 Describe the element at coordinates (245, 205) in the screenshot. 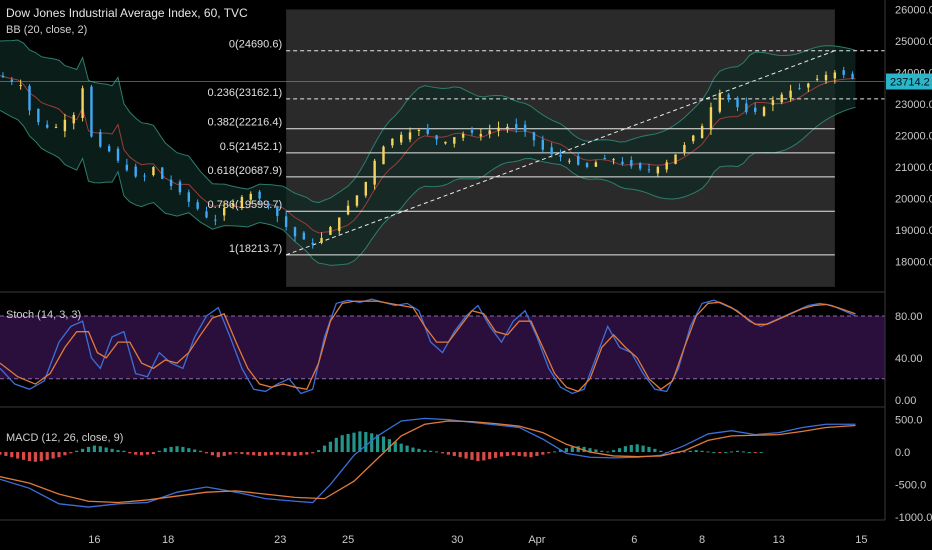

I see `fib-label: 0.786(19599.7)` at that location.